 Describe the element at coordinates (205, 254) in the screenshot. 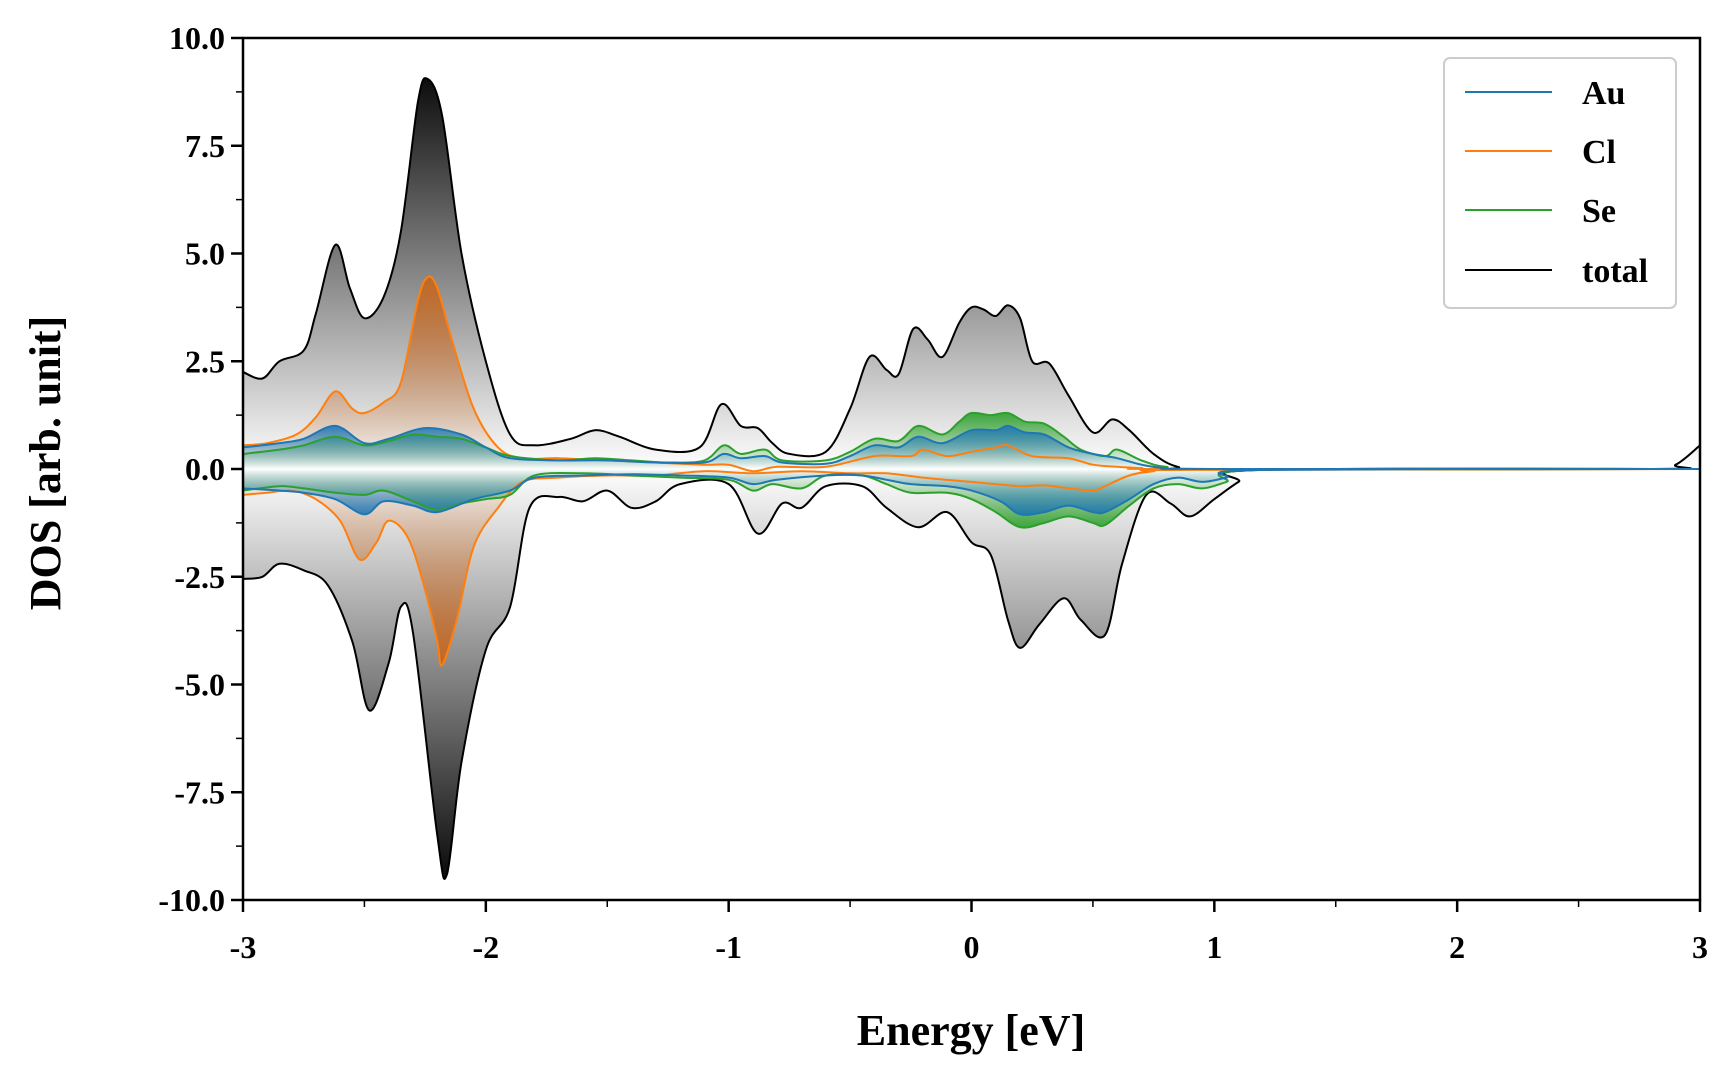

I see `y-tick-label: 5.0` at that location.